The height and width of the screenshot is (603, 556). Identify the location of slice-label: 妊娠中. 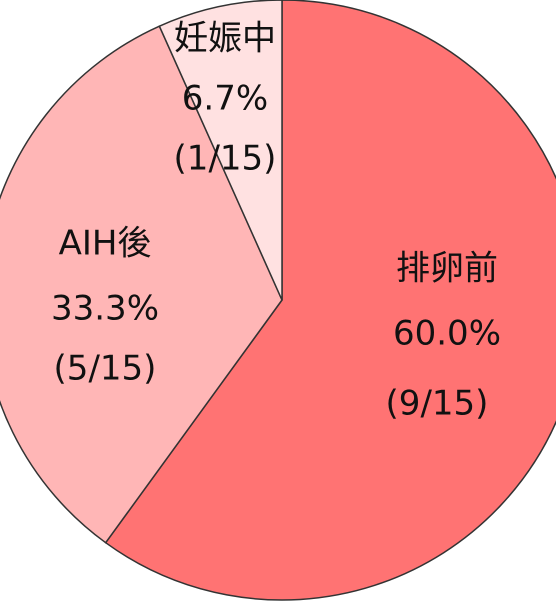
(225, 39).